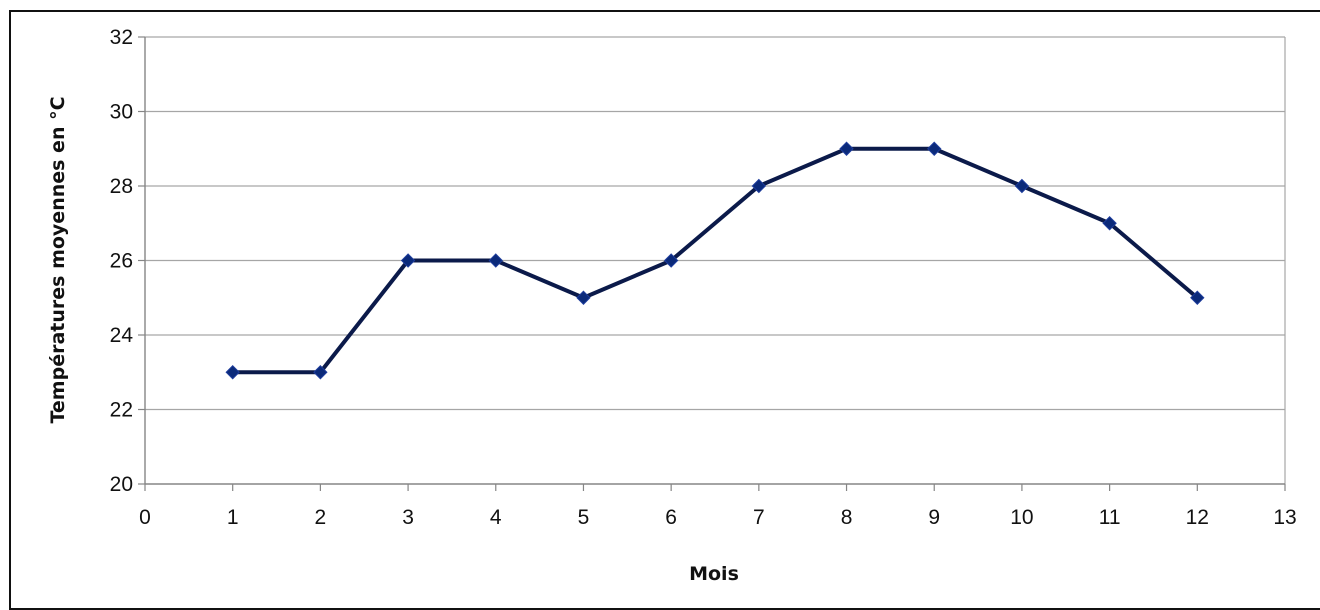  Describe the element at coordinates (1110, 517) in the screenshot. I see `x-tick-label: 11` at that location.